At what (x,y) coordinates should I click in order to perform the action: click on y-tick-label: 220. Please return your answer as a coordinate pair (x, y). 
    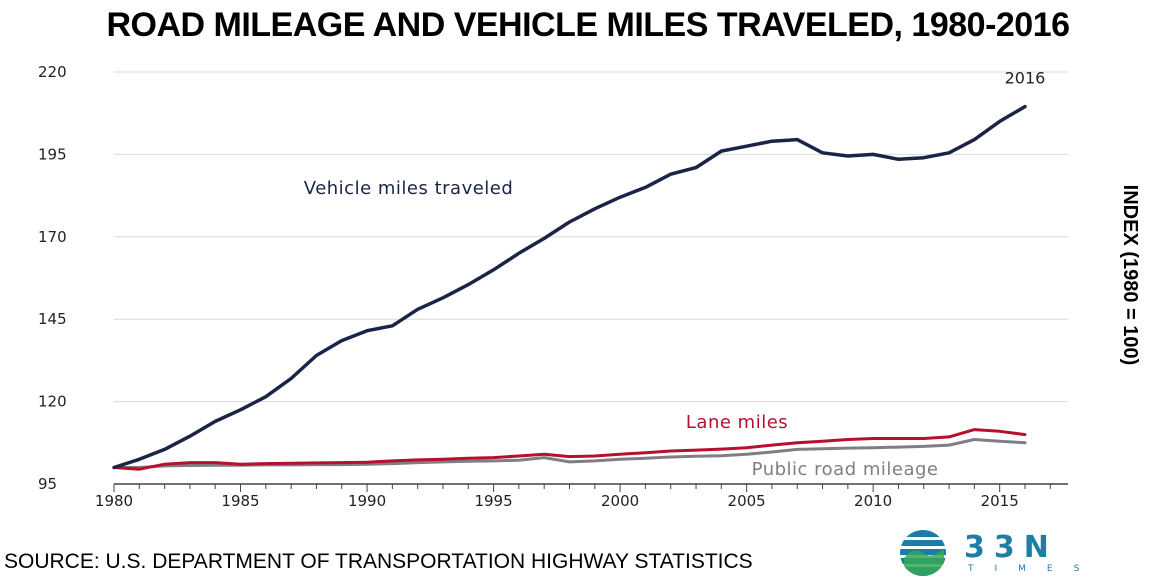
    Looking at the image, I should click on (52, 72).